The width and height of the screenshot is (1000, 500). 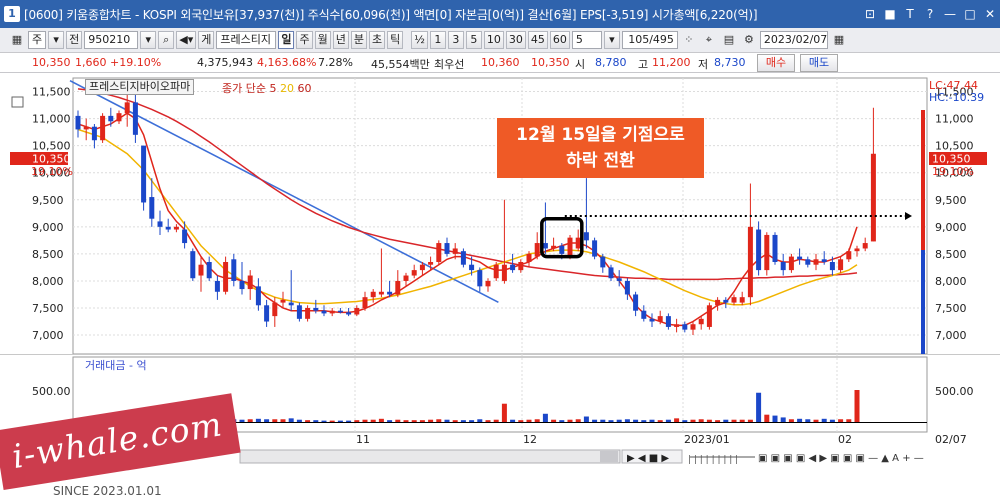 I want to click on minute-5-button: 5, so click(x=473, y=40).